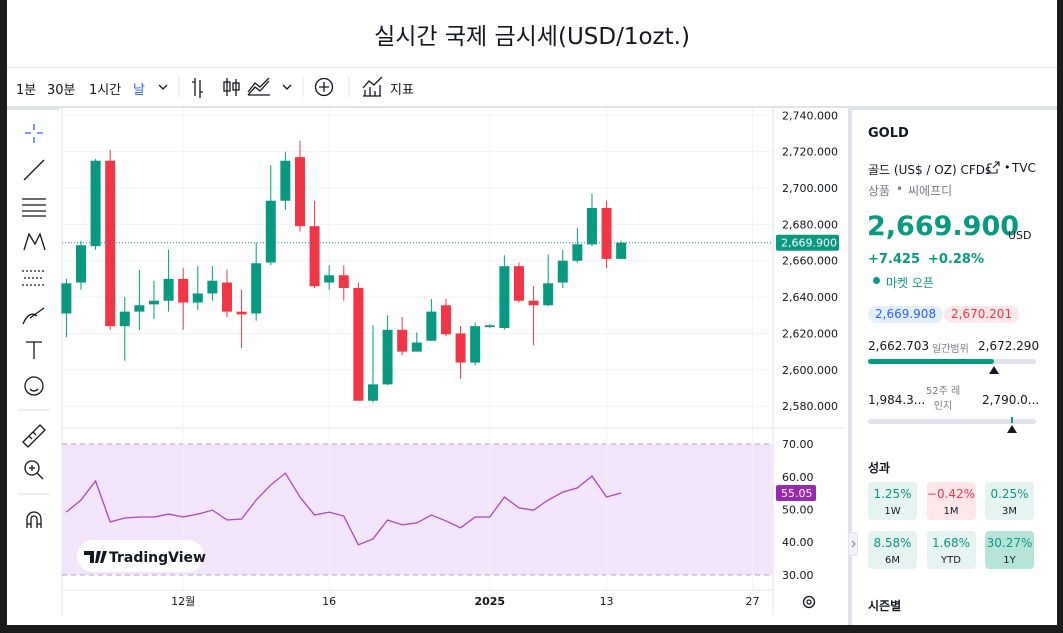 The width and height of the screenshot is (1063, 633). Describe the element at coordinates (61, 90) in the screenshot. I see `interval-button: 30분` at that location.